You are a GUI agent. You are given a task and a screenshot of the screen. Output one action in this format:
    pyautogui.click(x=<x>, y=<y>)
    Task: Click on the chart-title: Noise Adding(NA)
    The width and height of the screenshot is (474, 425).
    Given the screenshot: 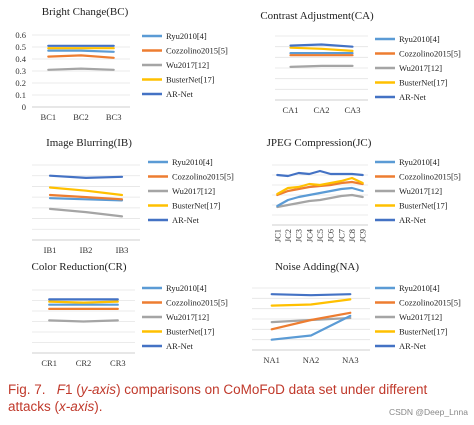 What is the action you would take?
    pyautogui.click(x=317, y=267)
    